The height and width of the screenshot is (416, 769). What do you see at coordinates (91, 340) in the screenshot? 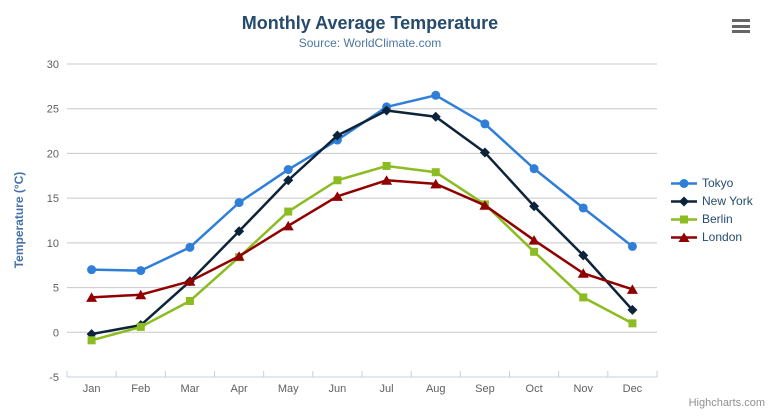
I see `data-point-berlin-jan` at bounding box center [91, 340].